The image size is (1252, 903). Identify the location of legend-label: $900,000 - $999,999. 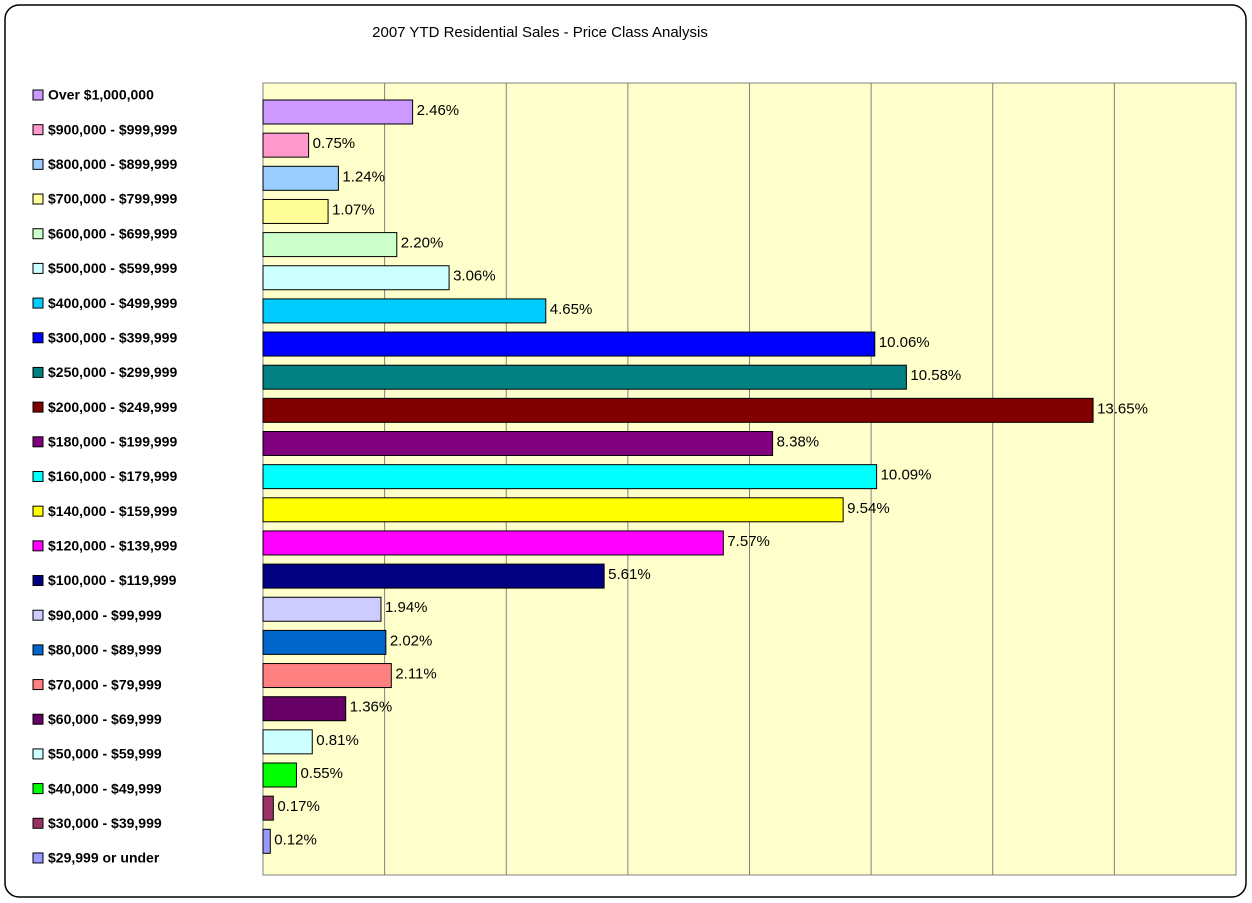
(112, 129).